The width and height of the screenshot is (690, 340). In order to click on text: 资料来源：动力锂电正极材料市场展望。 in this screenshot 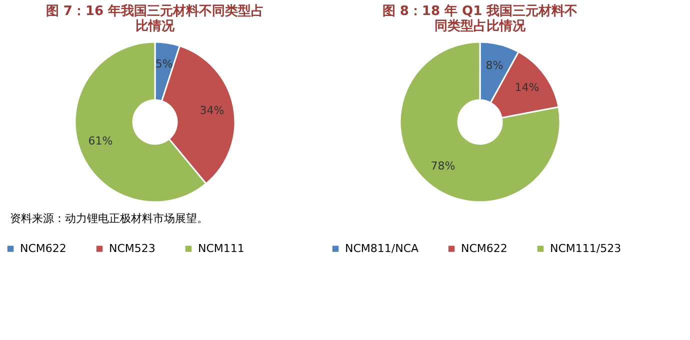, I will do `click(109, 218)`.